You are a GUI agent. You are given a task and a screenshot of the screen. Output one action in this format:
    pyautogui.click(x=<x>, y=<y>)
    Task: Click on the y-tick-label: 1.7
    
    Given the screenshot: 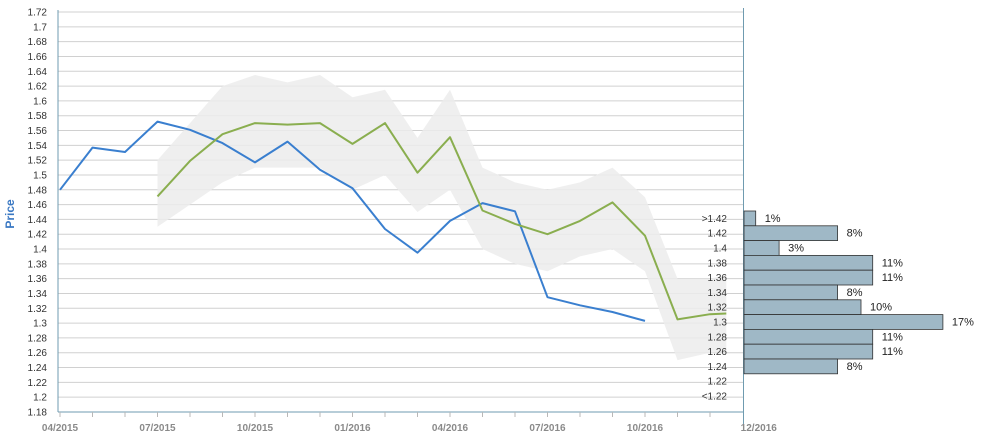 What is the action you would take?
    pyautogui.click(x=40, y=27)
    